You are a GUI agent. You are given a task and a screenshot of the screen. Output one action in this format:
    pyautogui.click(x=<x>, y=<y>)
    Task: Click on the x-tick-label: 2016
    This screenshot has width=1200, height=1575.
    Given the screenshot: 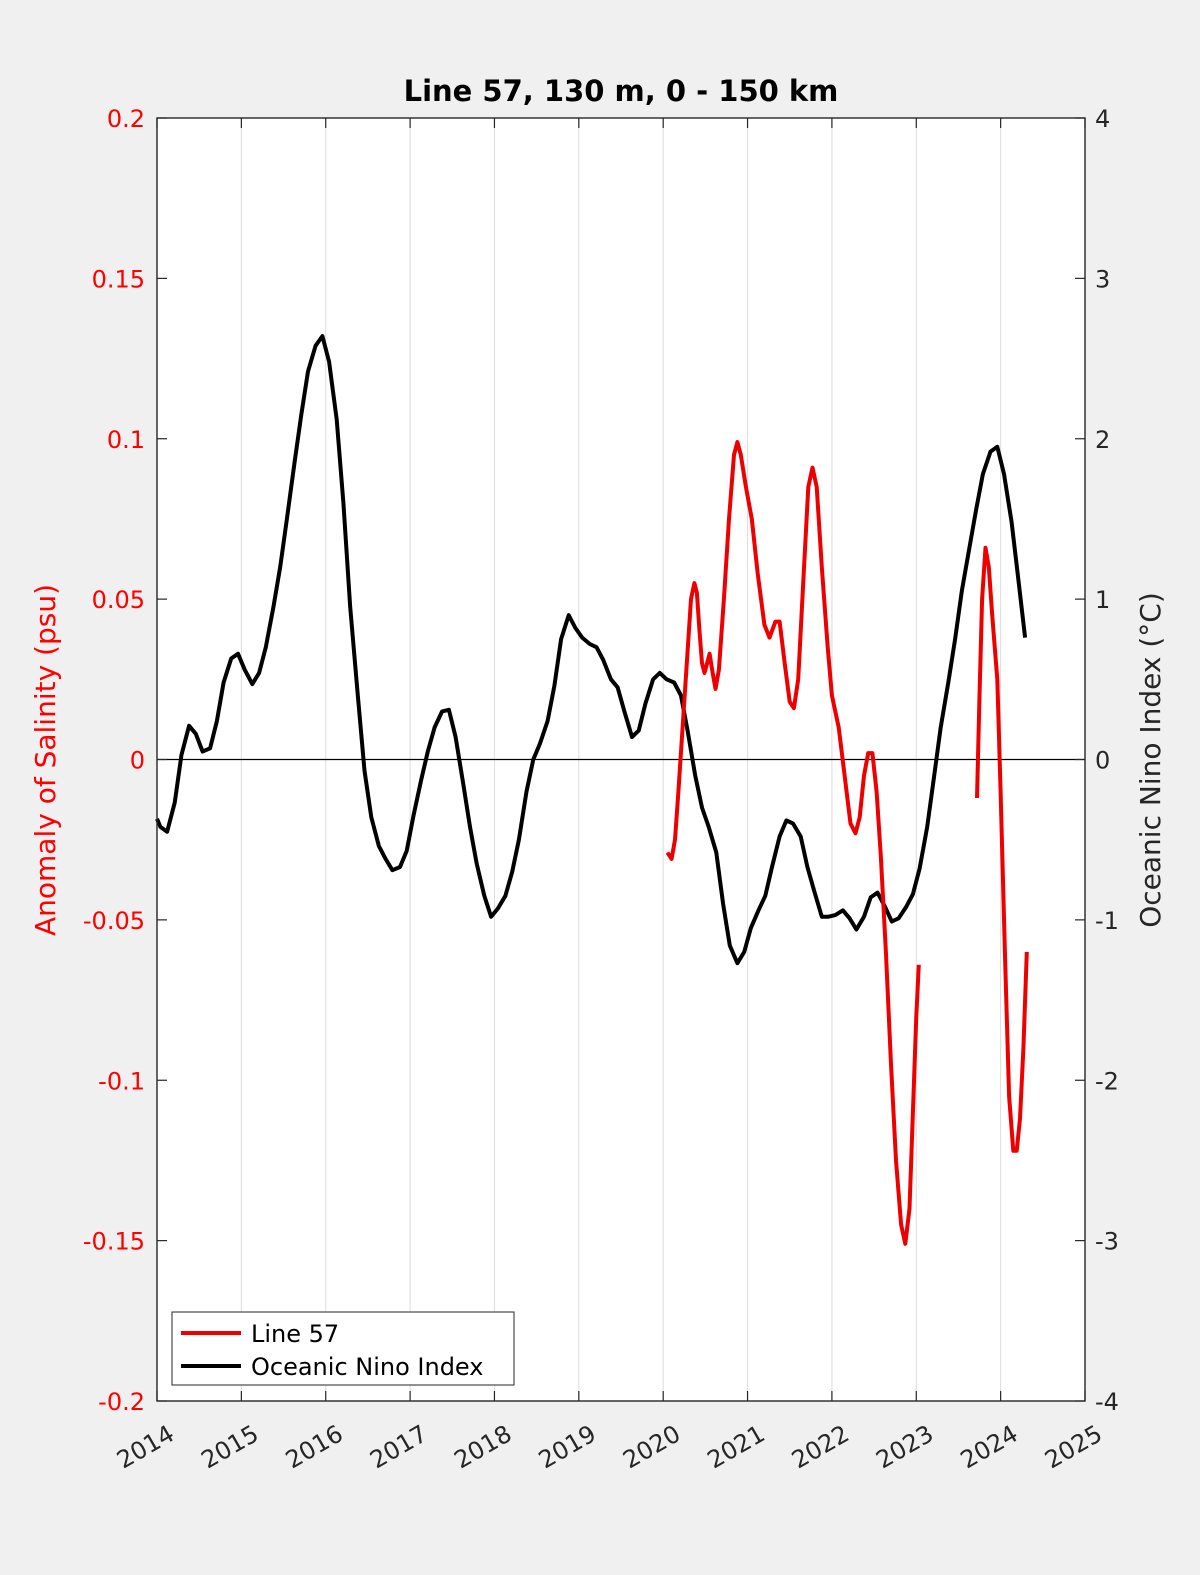 What is the action you would take?
    pyautogui.click(x=314, y=1447)
    